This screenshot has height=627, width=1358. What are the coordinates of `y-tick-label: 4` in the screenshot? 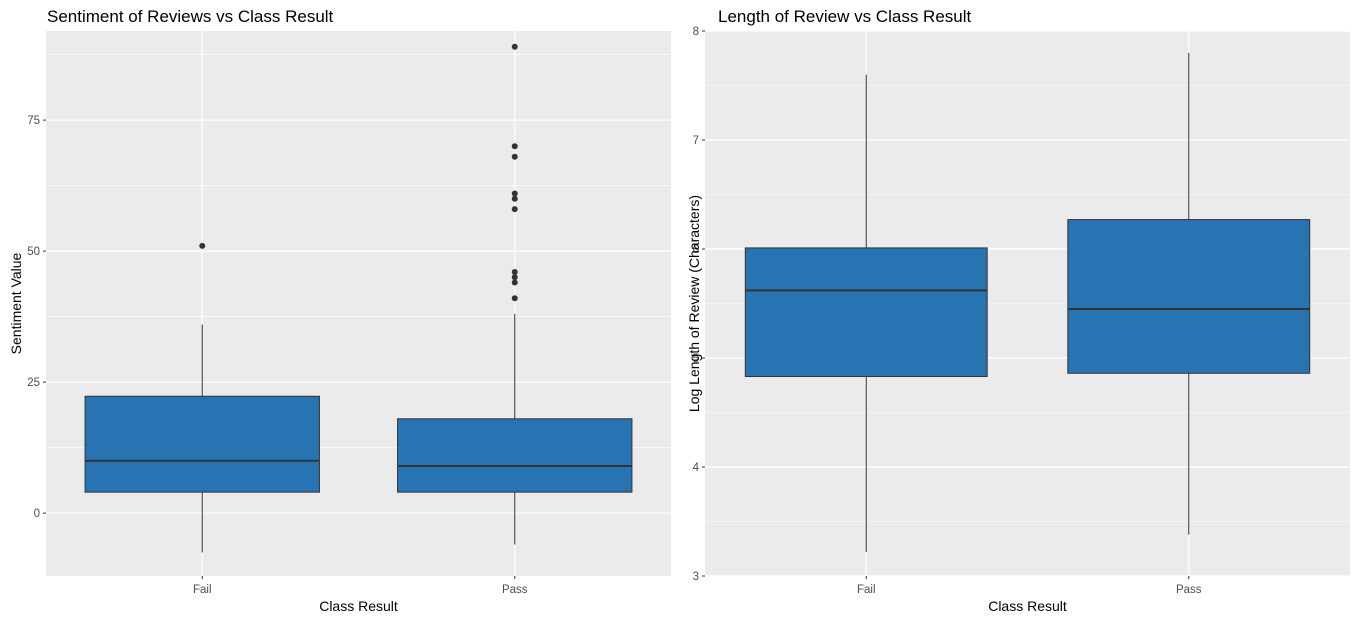 It's located at (696, 468).